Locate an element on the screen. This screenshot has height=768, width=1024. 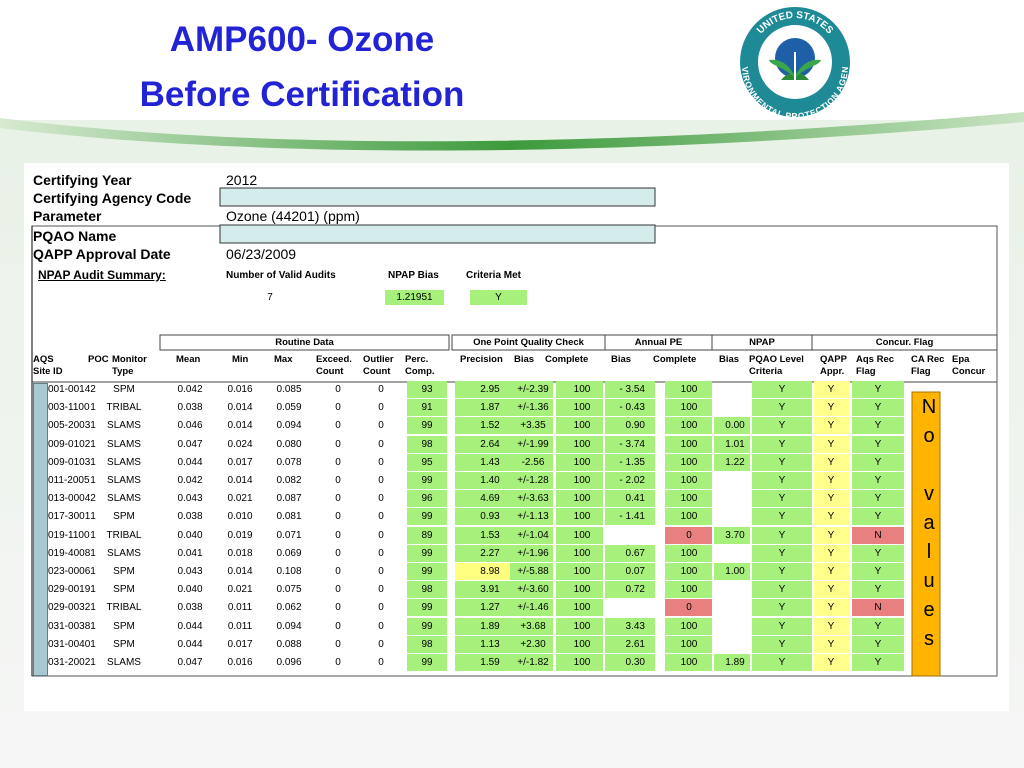
npap-value: Y is located at coordinates (498, 297).